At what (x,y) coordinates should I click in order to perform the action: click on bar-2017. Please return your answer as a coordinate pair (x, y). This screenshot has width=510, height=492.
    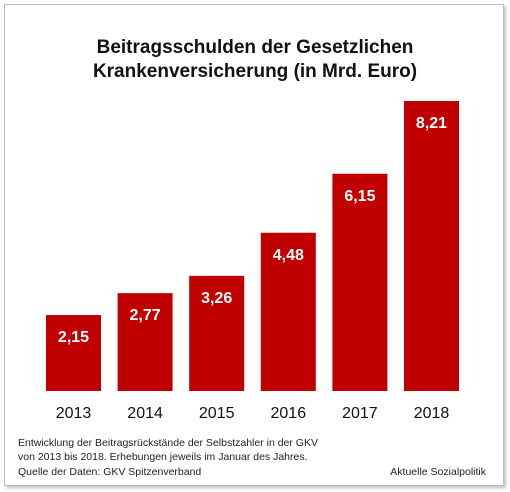
    Looking at the image, I should click on (360, 282).